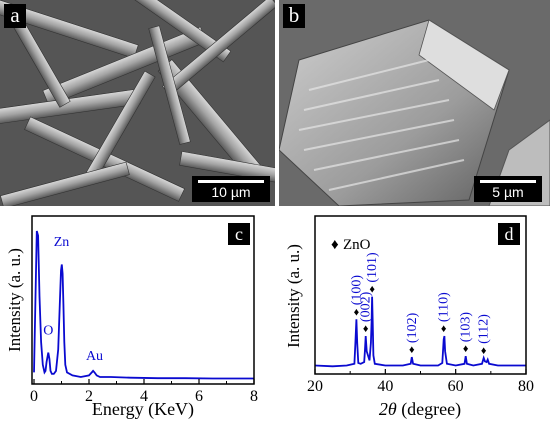 Image resolution: width=550 pixels, height=429 pixels. I want to click on peak-label: (002), so click(366, 306).